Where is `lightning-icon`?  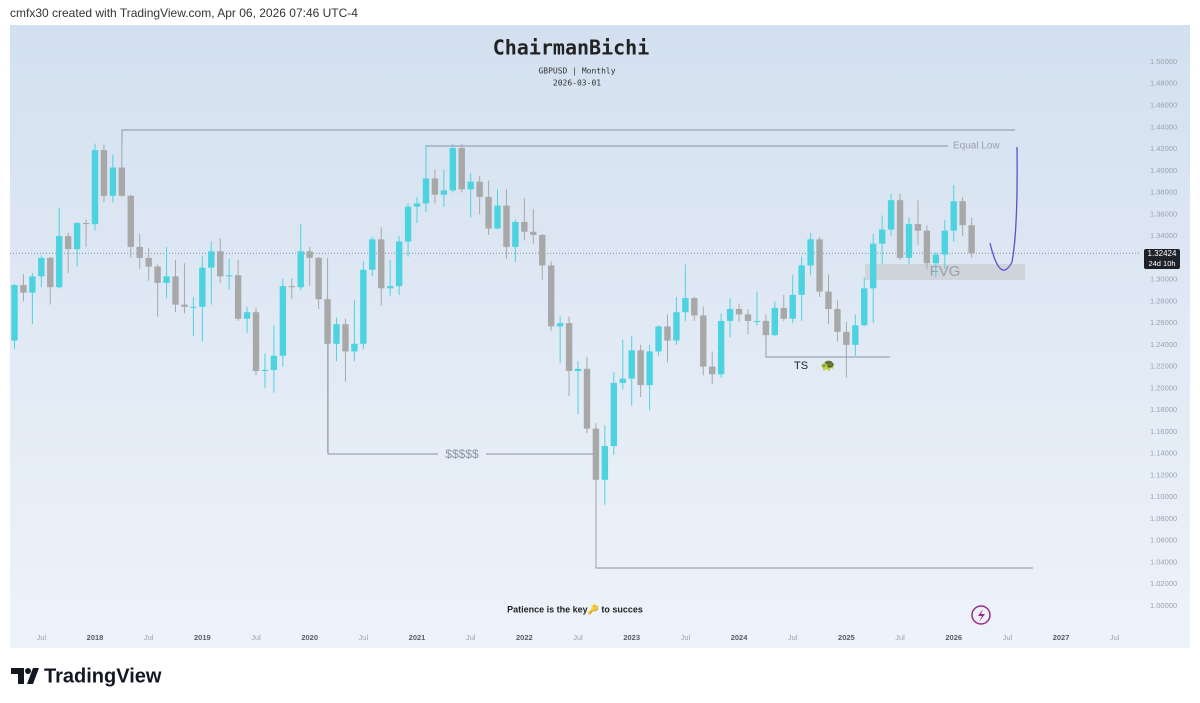
lightning-icon is located at coordinates (981, 615).